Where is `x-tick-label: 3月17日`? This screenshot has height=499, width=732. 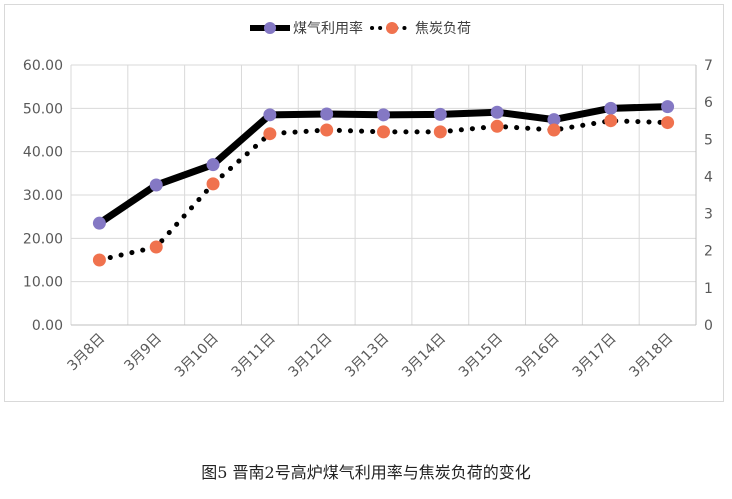
x-tick-label: 3月17日 is located at coordinates (595, 356).